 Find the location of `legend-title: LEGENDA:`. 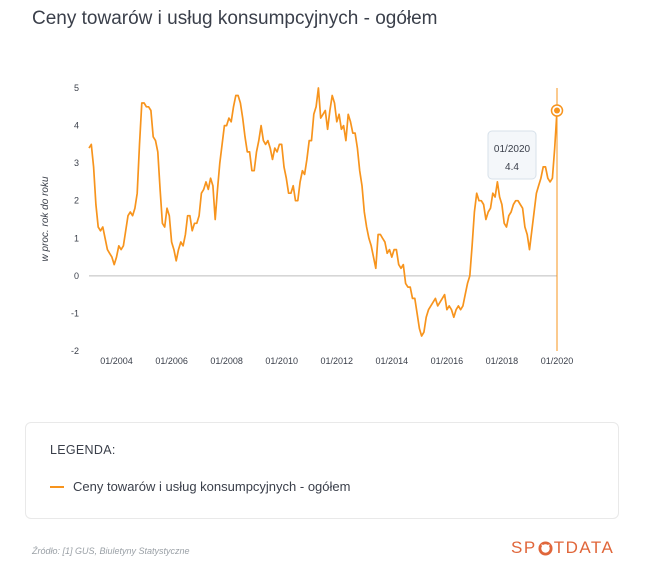

legend-title: LEGENDA: is located at coordinates (83, 450).